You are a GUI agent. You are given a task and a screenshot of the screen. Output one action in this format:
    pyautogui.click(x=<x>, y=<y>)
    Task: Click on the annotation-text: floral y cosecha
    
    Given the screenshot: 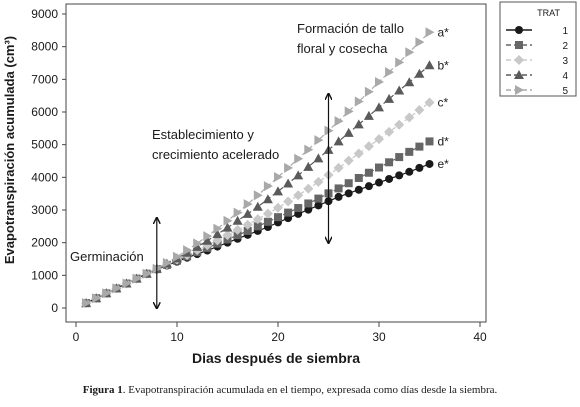 What is the action you would take?
    pyautogui.click(x=342, y=48)
    